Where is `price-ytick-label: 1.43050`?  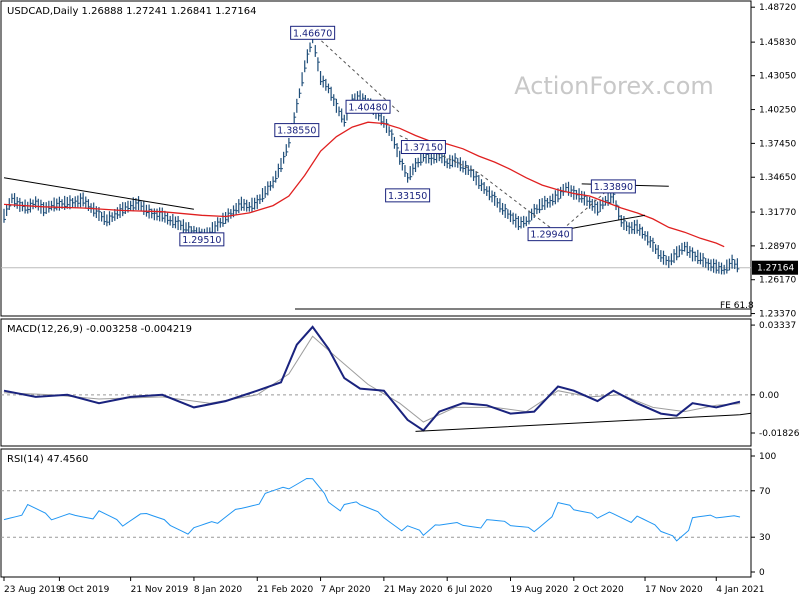 price-ytick-label: 1.43050 is located at coordinates (777, 77).